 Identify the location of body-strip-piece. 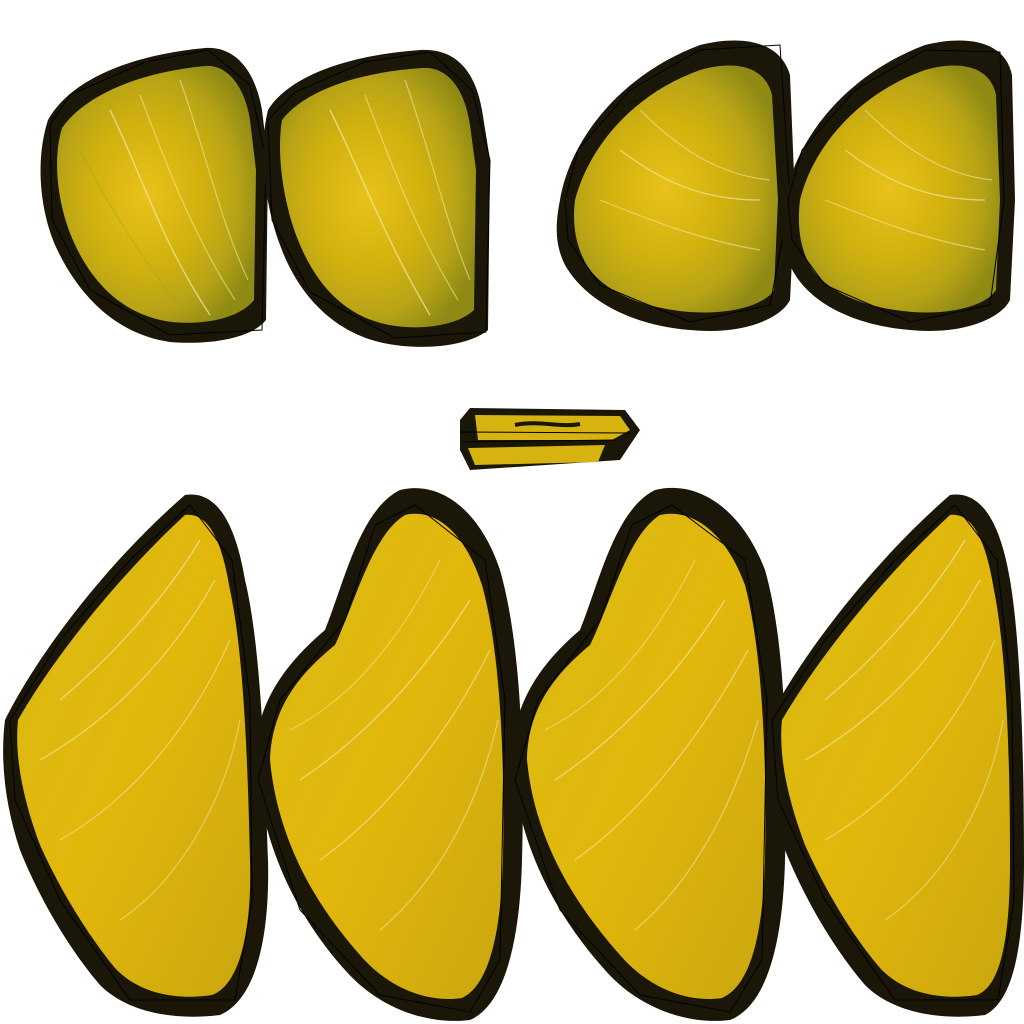
(549, 439).